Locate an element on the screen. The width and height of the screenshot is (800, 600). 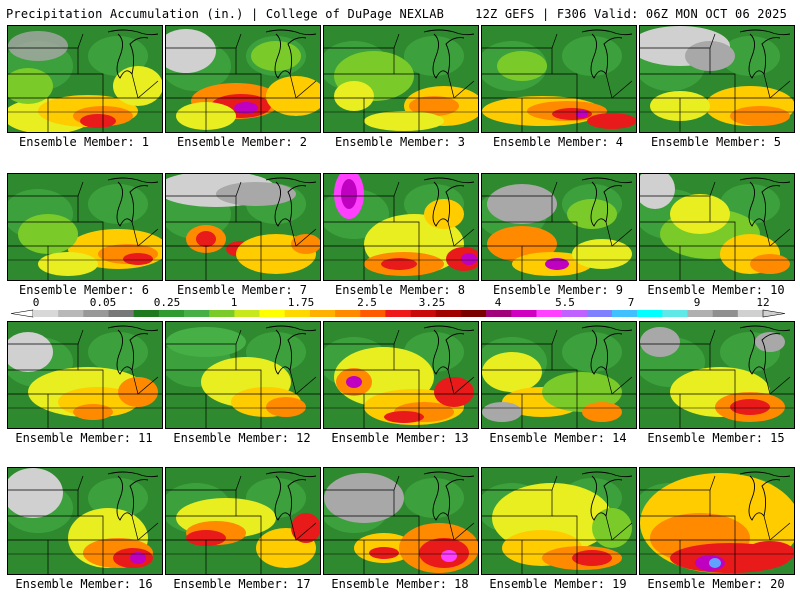
ensemble-member-label: Ensemble Member: 5 is located at coordinates (716, 142).